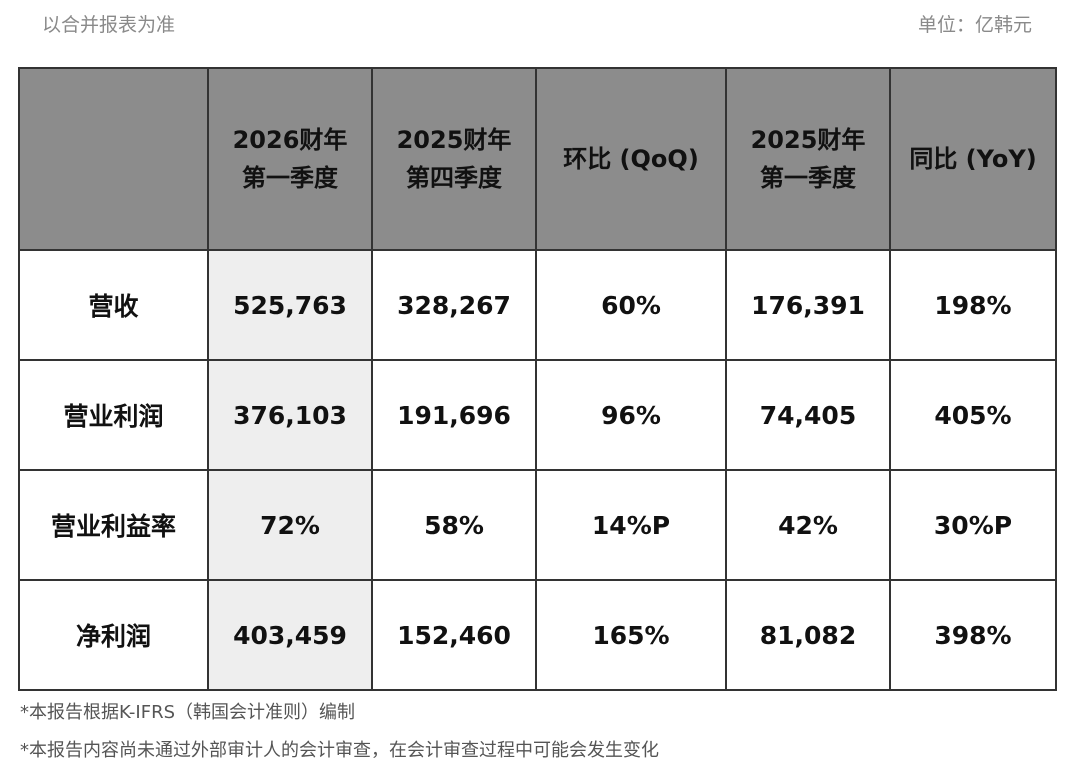  What do you see at coordinates (290, 159) in the screenshot?
I see `header-2026q1: 2026财年 第一季度` at bounding box center [290, 159].